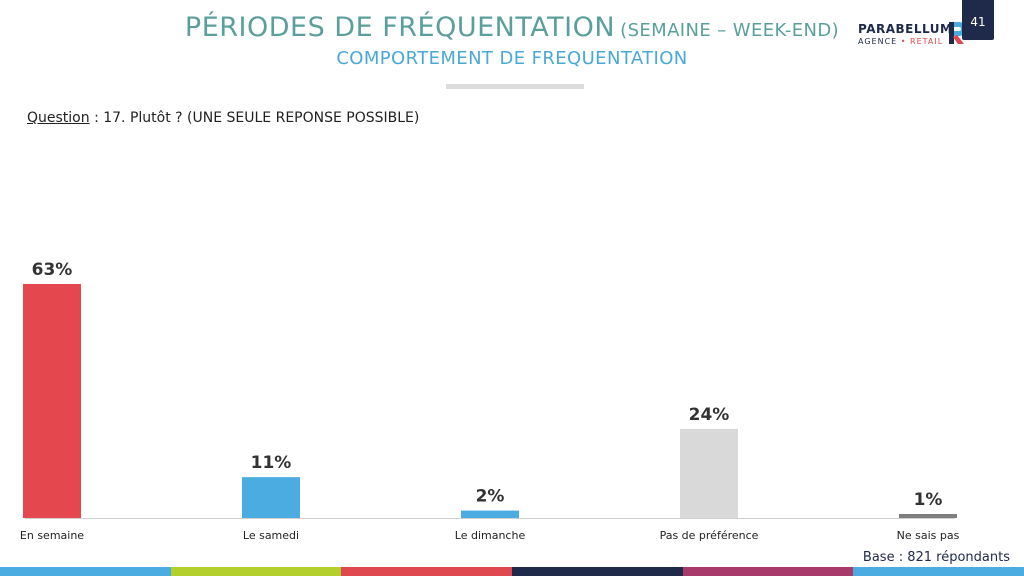  Describe the element at coordinates (52, 535) in the screenshot. I see `category-label: En semaine` at that location.